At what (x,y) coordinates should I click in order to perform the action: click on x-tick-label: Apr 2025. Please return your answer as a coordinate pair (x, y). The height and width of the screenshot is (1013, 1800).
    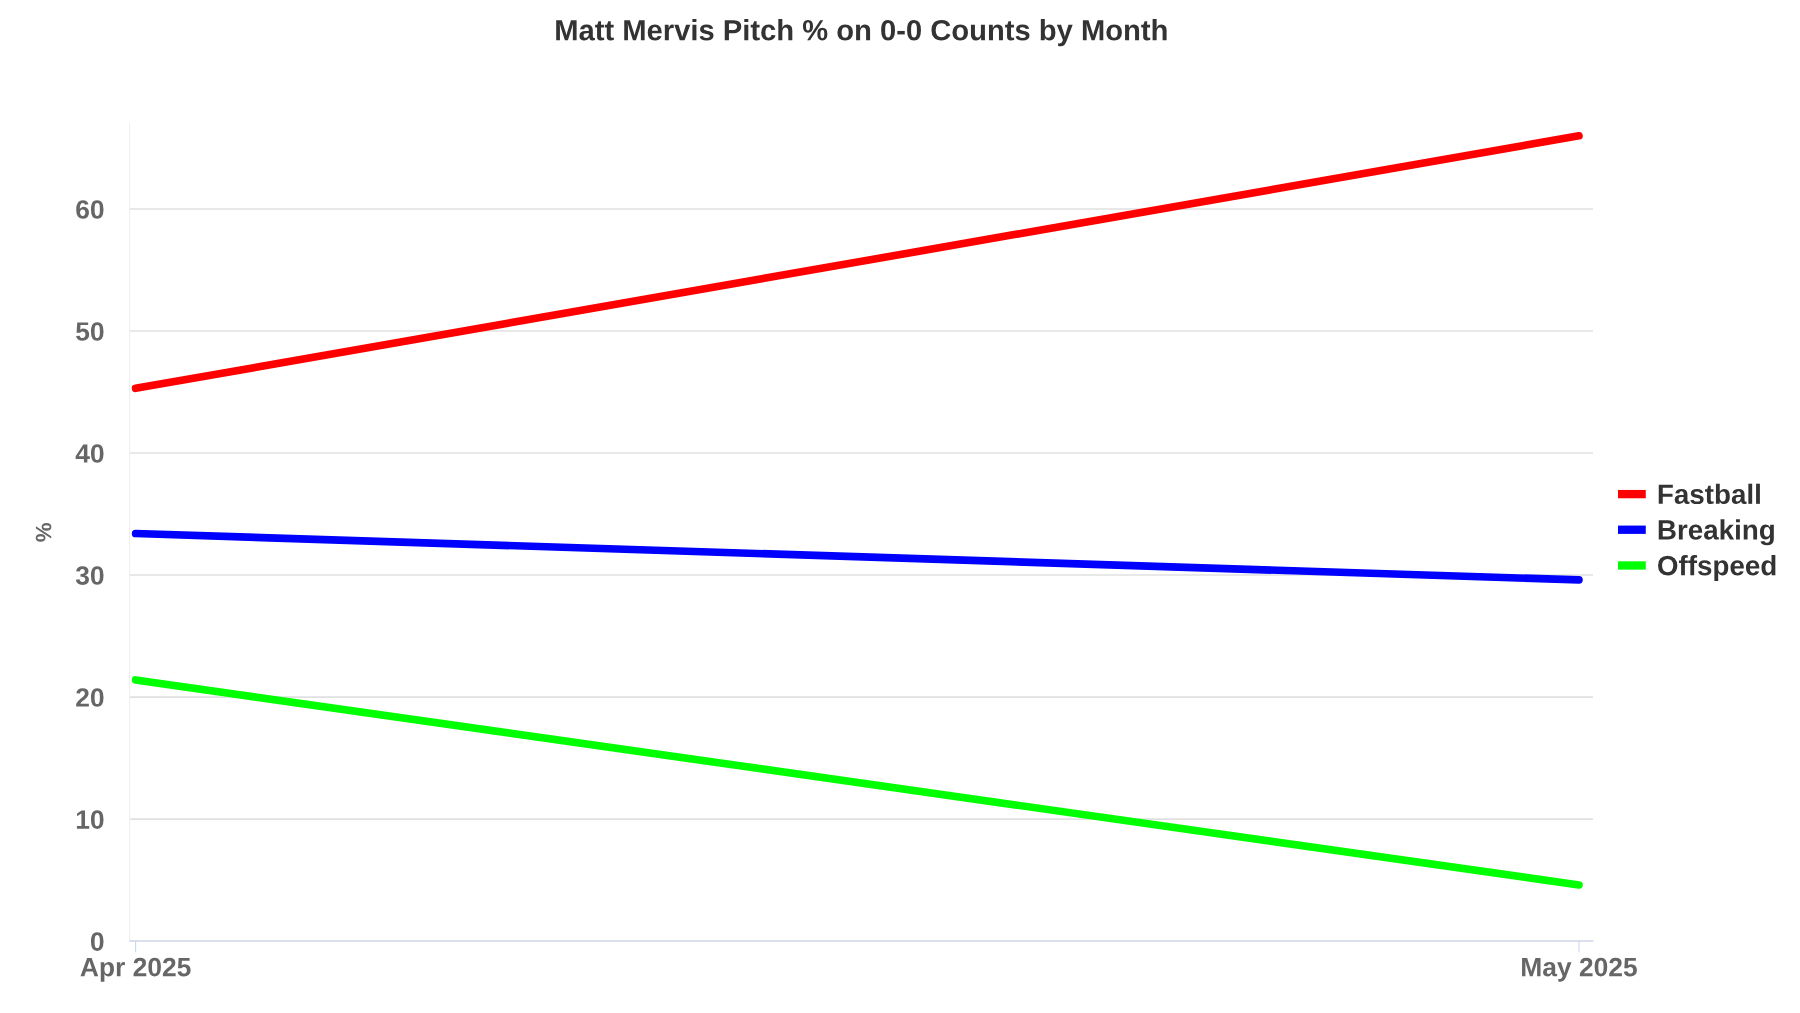
    Looking at the image, I should click on (135, 969).